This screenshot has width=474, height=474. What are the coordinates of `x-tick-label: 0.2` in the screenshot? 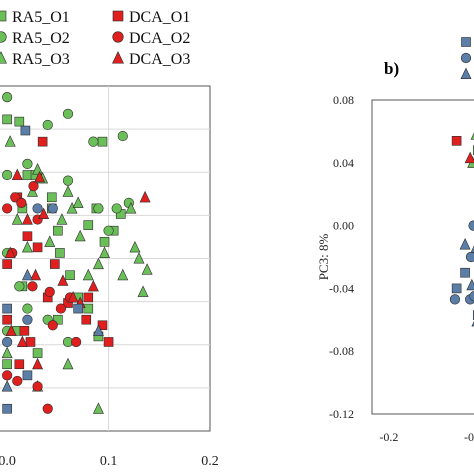 It's located at (210, 461).